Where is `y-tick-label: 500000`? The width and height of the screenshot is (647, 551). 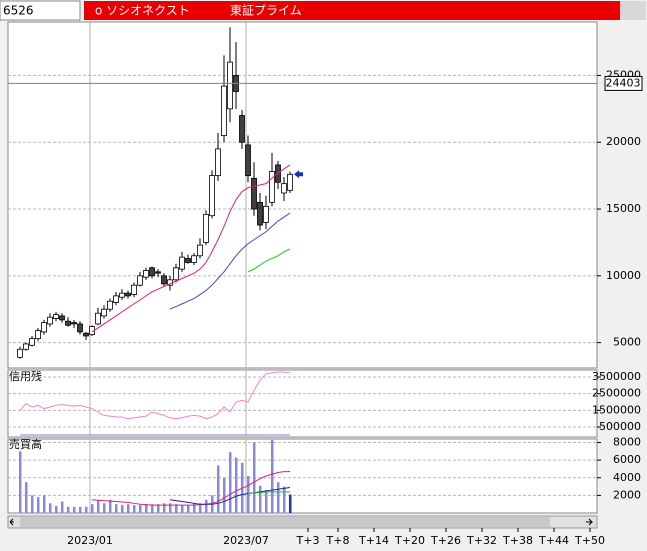 y-tick-label: 500000 is located at coordinates (620, 426).